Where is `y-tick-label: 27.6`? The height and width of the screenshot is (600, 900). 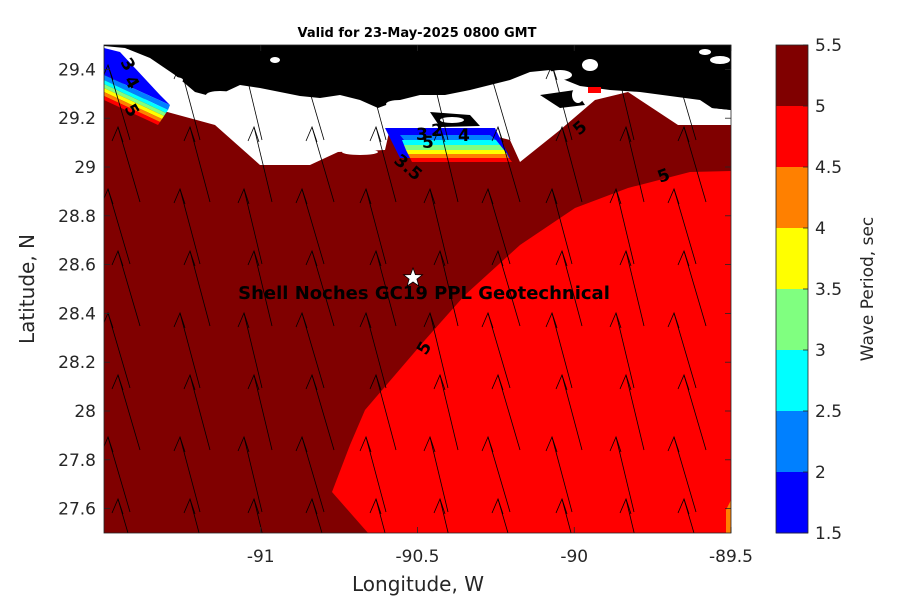 y-tick-label: 27.6 is located at coordinates (77, 510).